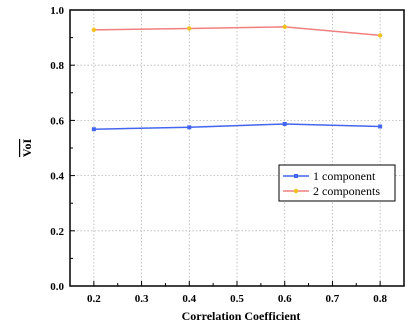 The height and width of the screenshot is (325, 408). I want to click on x-tick-label: 0.5, so click(237, 299).